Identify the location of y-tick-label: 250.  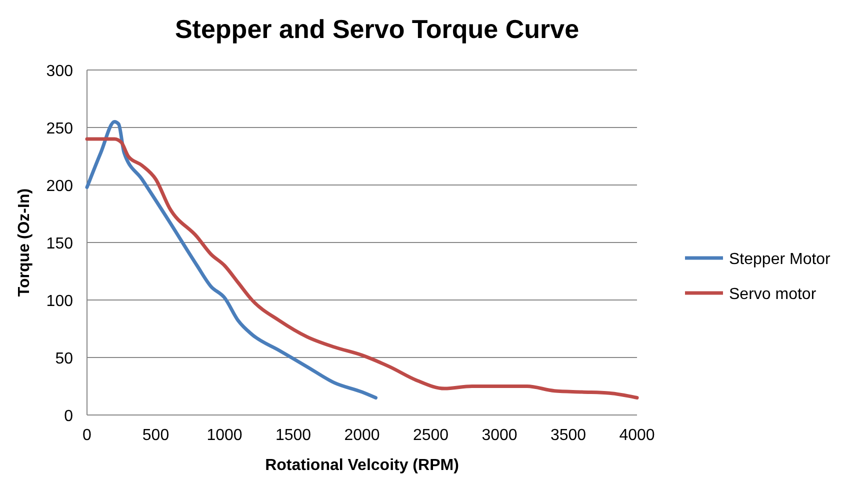
(60, 129).